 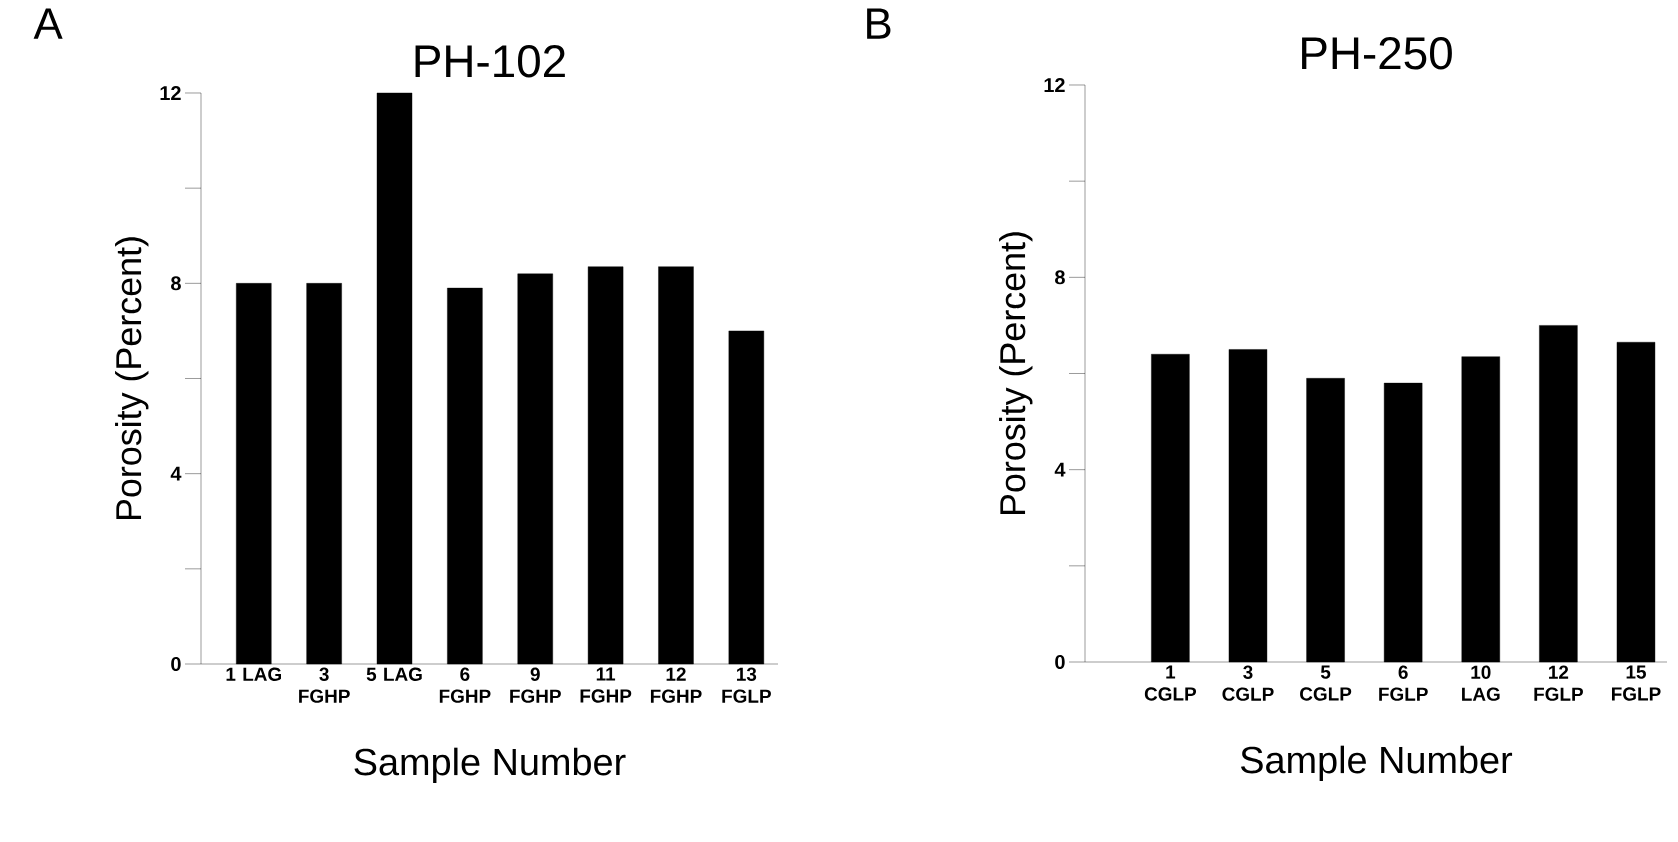 What do you see at coordinates (1403, 683) in the screenshot?
I see `x-tick-label: 6 FGLP` at bounding box center [1403, 683].